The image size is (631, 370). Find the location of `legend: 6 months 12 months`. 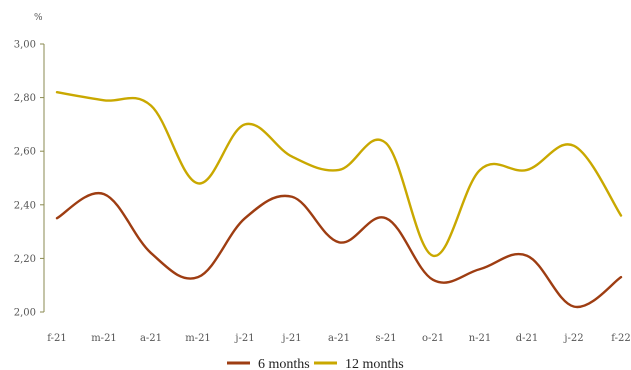

legend: 6 months 12 months is located at coordinates (315, 363).